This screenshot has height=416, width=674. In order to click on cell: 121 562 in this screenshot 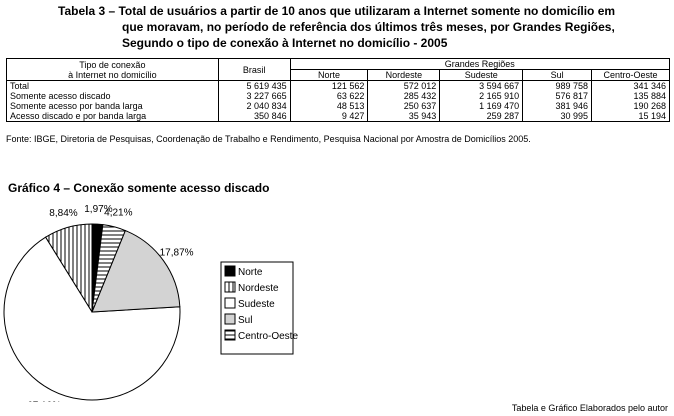, I will do `click(329, 85)`.